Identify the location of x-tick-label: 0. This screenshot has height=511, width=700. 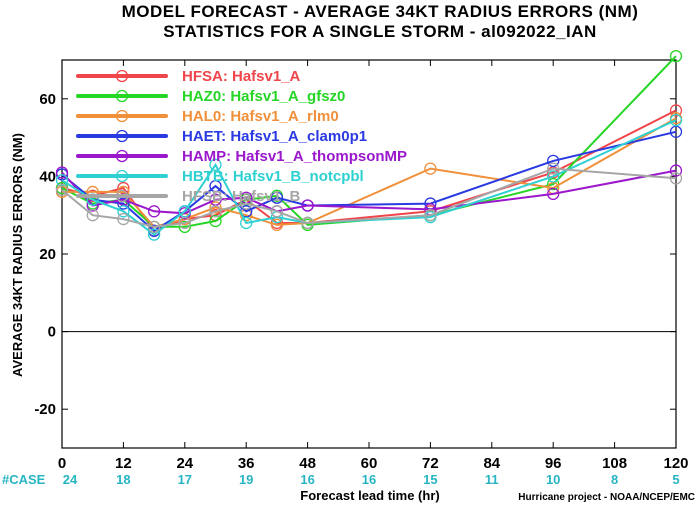
(62, 463).